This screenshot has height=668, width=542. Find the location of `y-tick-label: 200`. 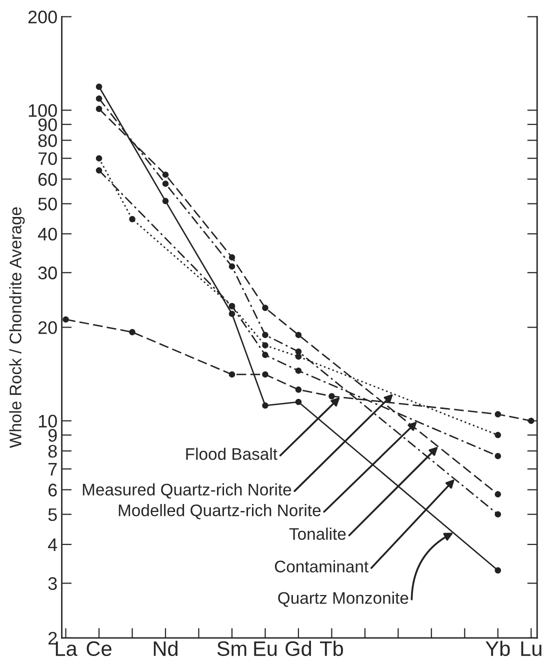

y-tick-label: 200 is located at coordinates (42, 17).